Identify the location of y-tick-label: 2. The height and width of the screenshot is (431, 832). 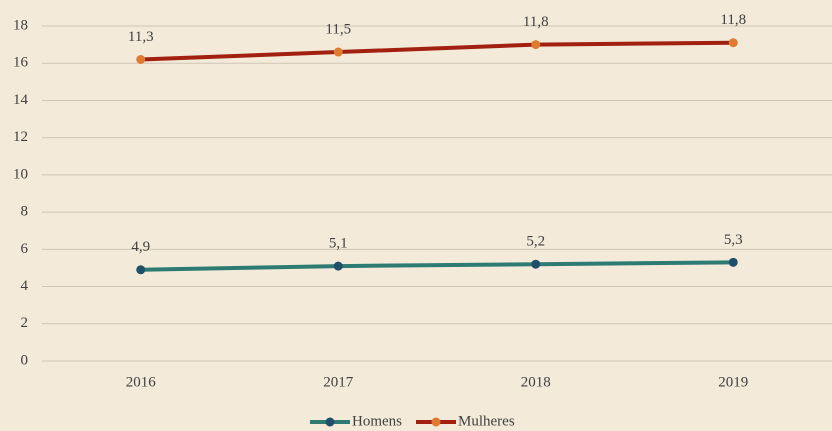
(25, 323).